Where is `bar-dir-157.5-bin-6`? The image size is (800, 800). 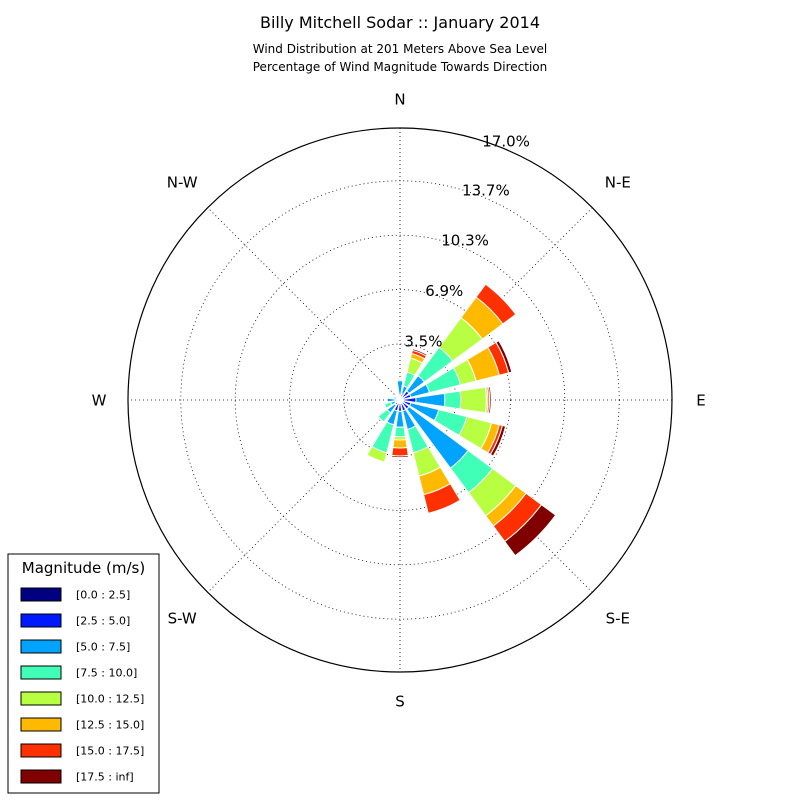
bar-dir-157.5-bin-6 is located at coordinates (442, 498).